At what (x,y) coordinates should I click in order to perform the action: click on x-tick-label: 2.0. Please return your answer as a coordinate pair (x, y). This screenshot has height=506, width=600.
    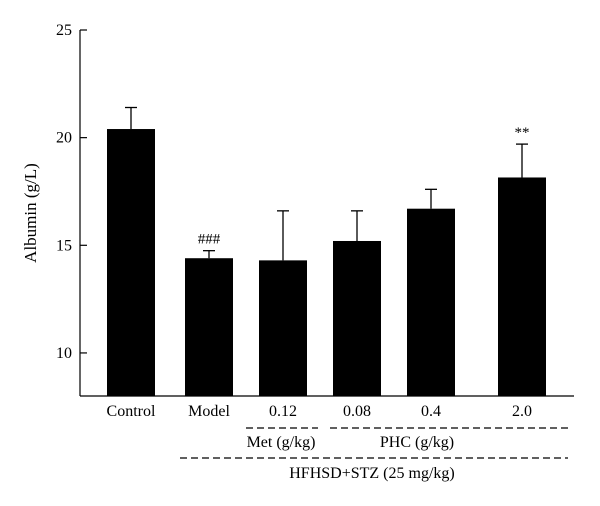
    Looking at the image, I should click on (522, 411).